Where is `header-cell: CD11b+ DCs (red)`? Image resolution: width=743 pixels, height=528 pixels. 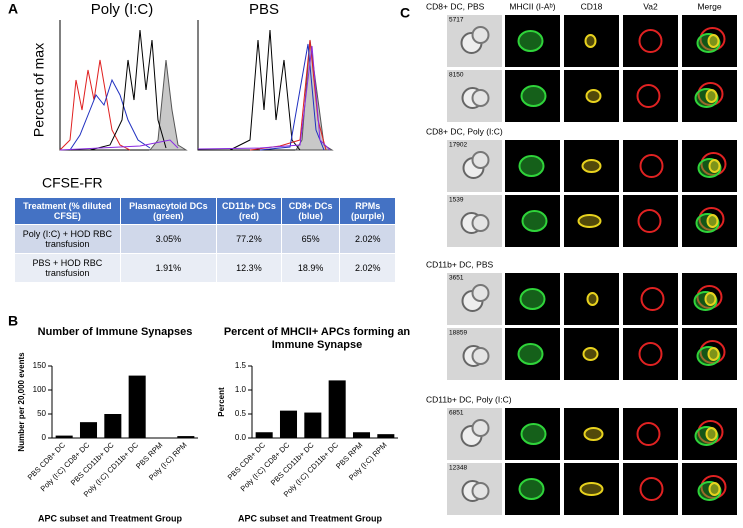
header-cell: CD11b+ DCs (red) is located at coordinates (249, 211).